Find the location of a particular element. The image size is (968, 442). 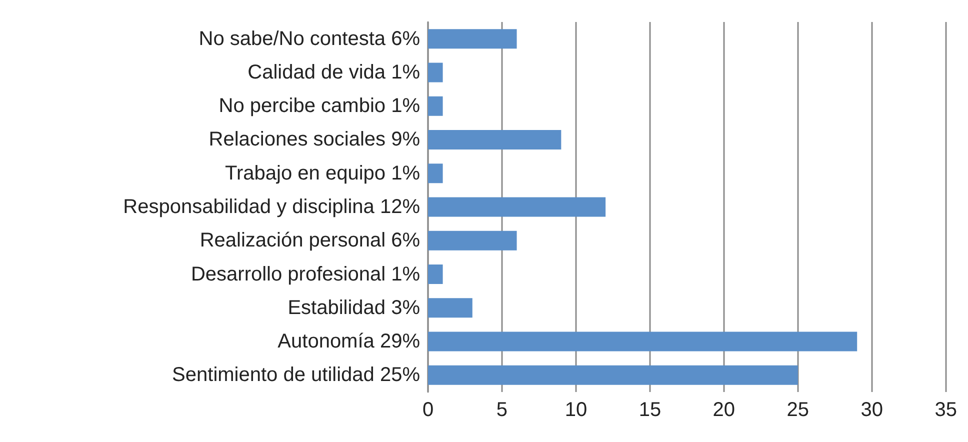

x-tick-label: 0 is located at coordinates (428, 410).